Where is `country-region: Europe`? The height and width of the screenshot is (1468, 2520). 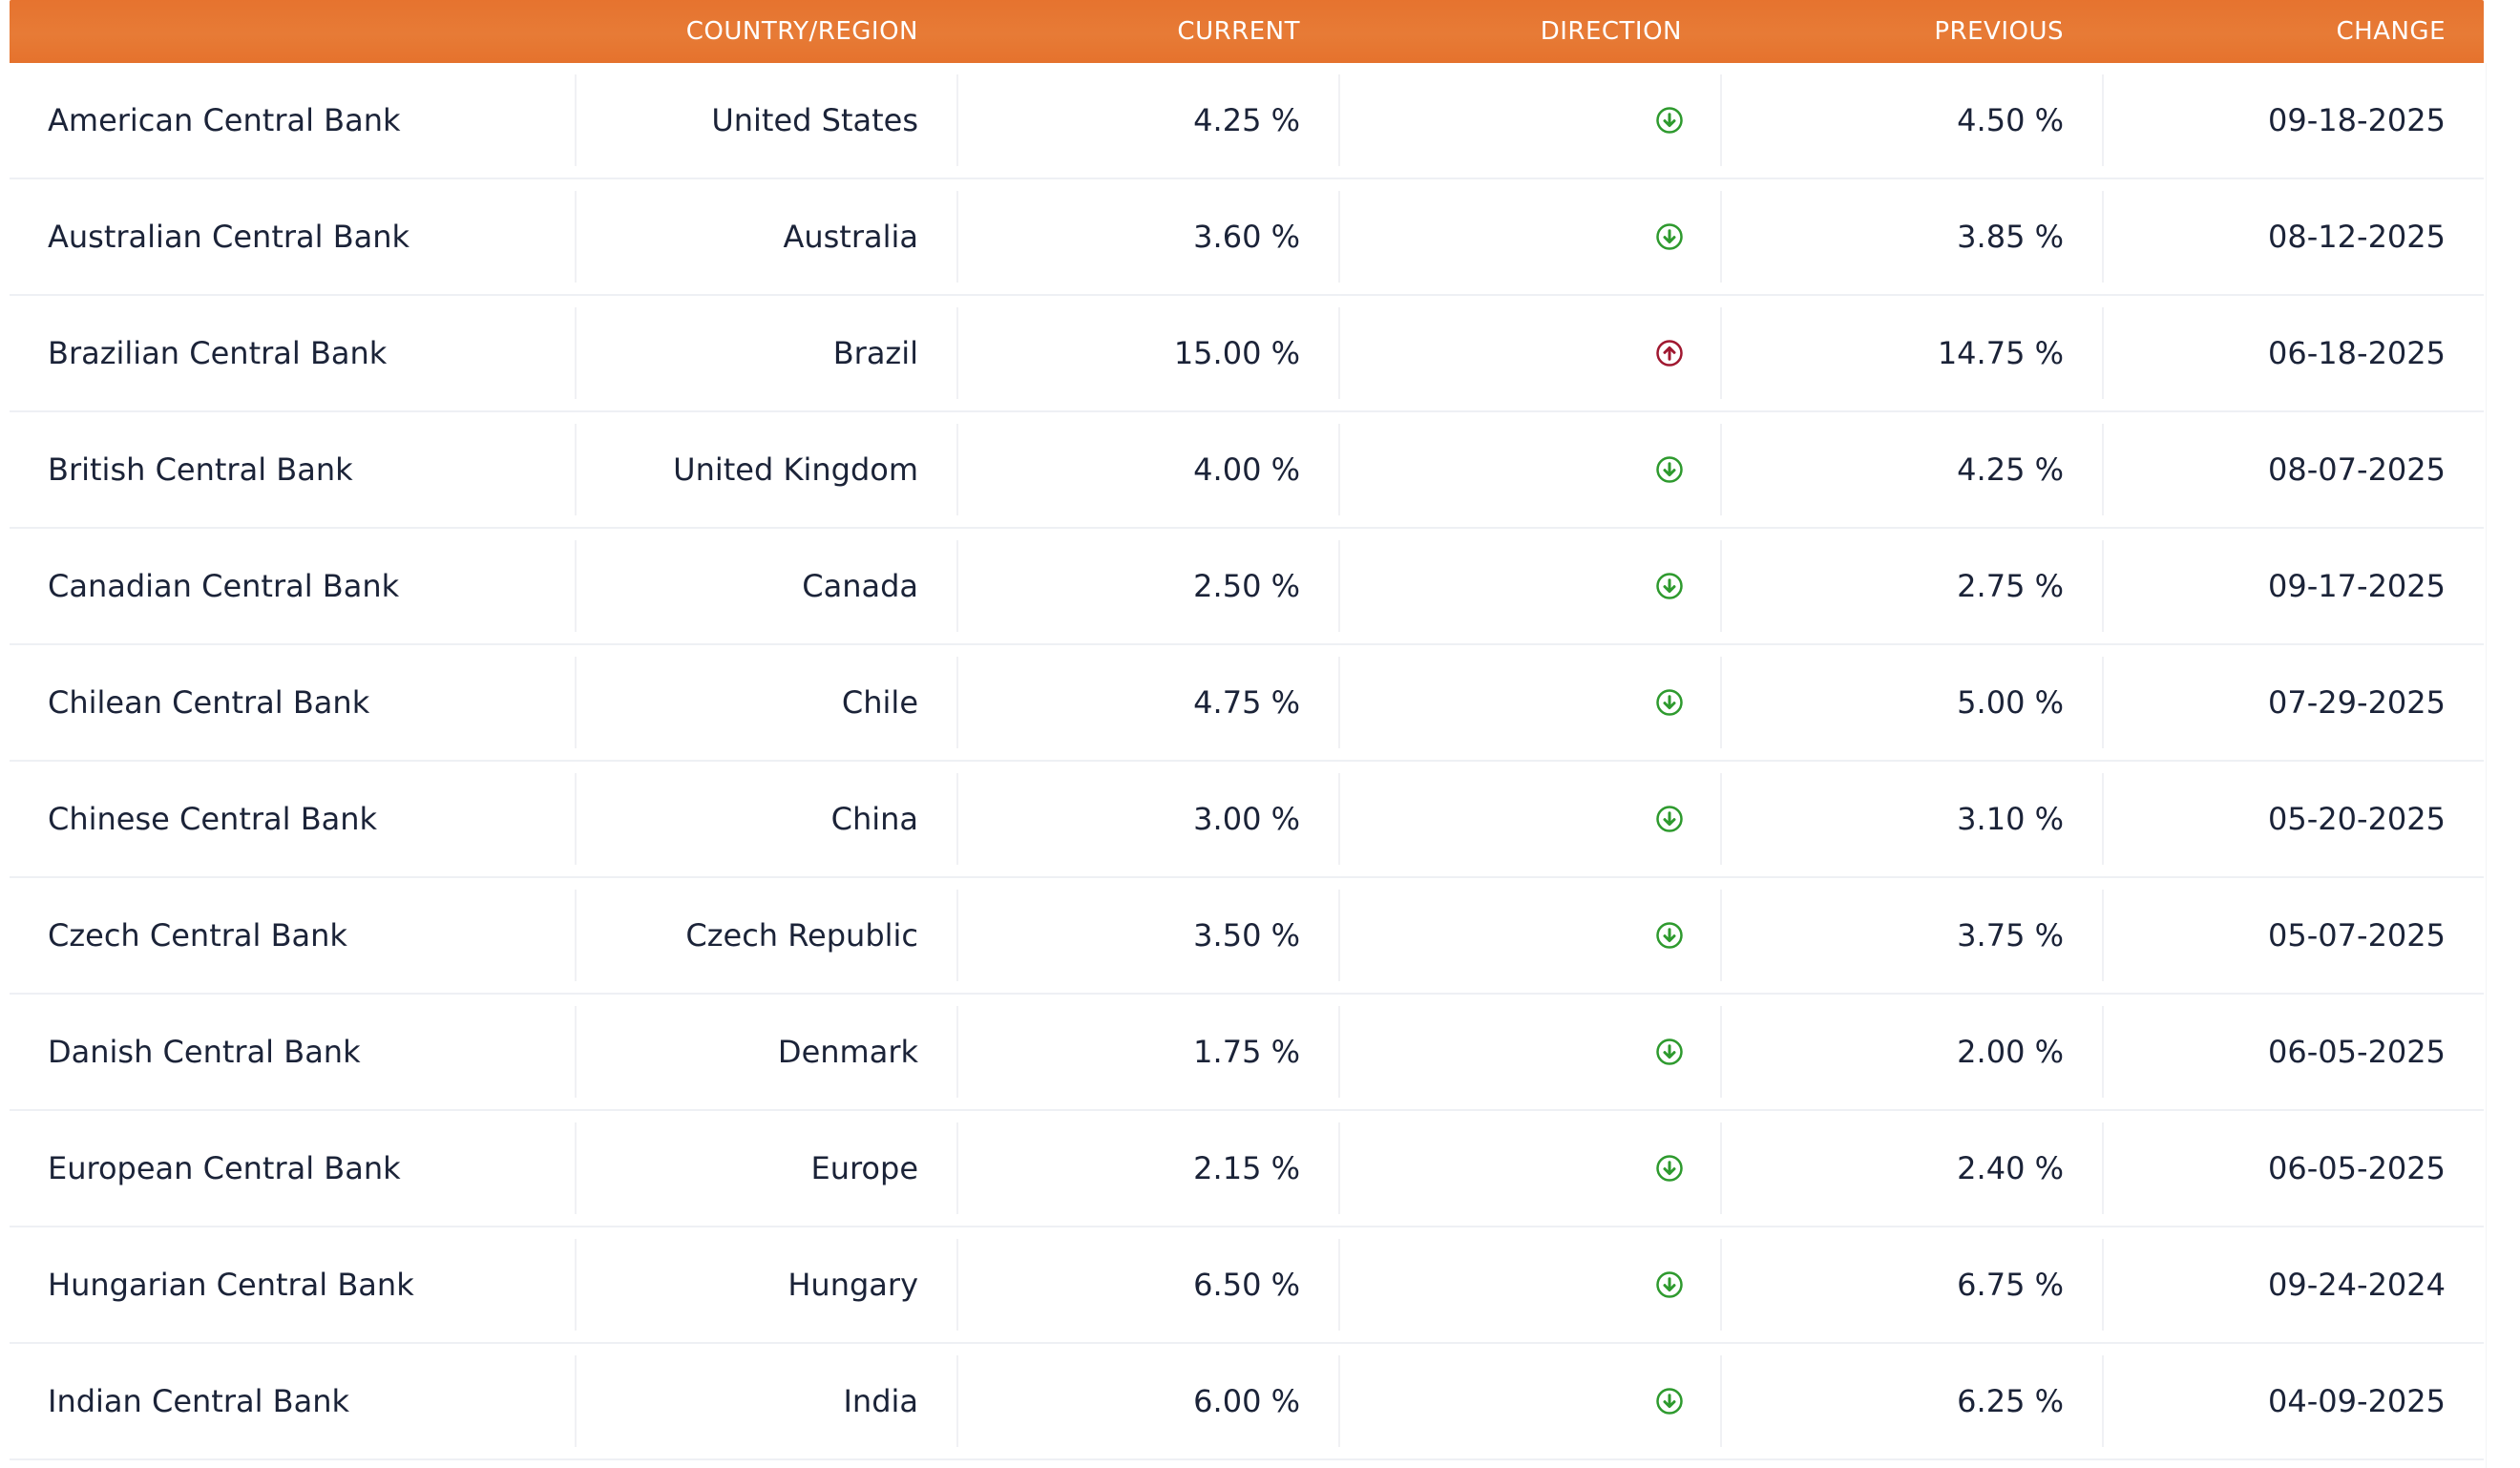
country-region: Europe is located at coordinates (765, 1168).